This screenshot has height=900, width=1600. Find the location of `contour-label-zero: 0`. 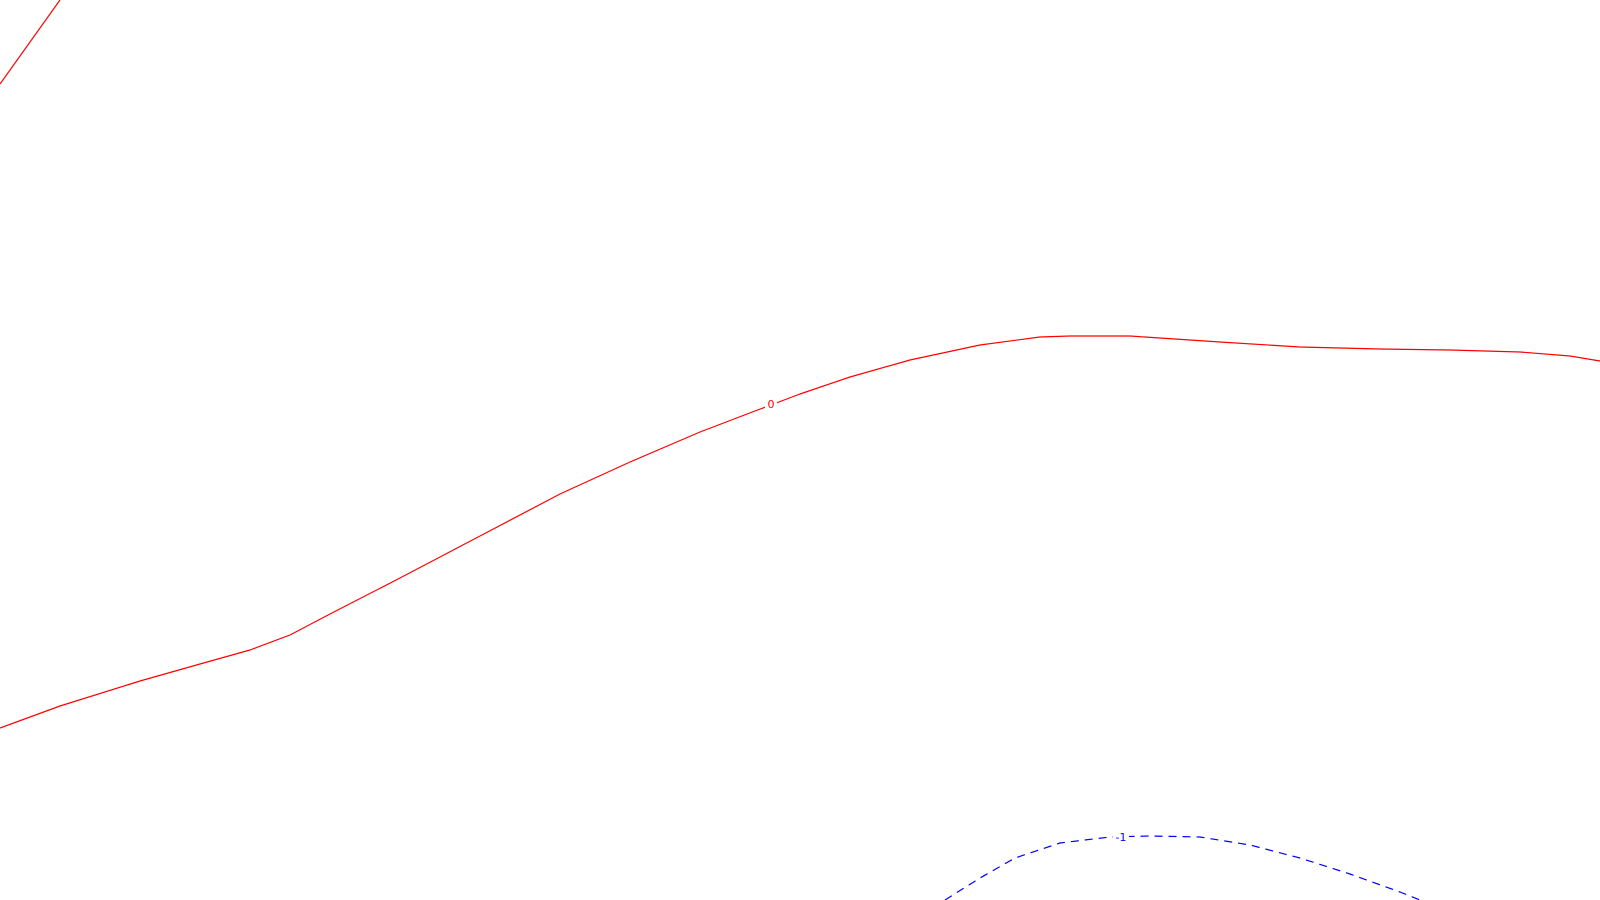

contour-label-zero: 0 is located at coordinates (771, 404).